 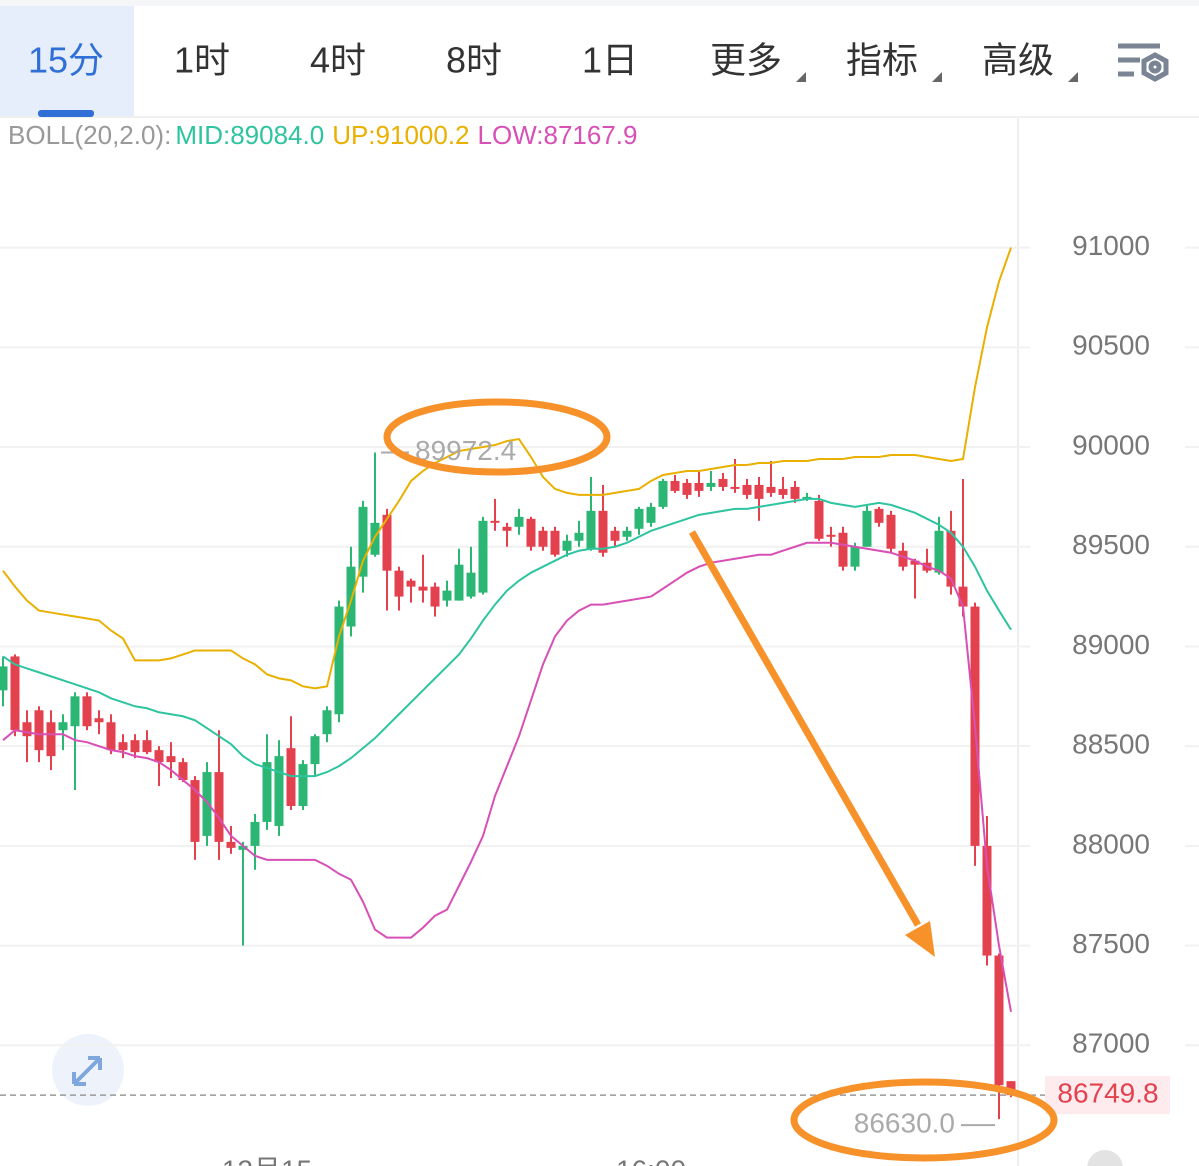 I want to click on y-tick-label: 90000, so click(x=1111, y=444).